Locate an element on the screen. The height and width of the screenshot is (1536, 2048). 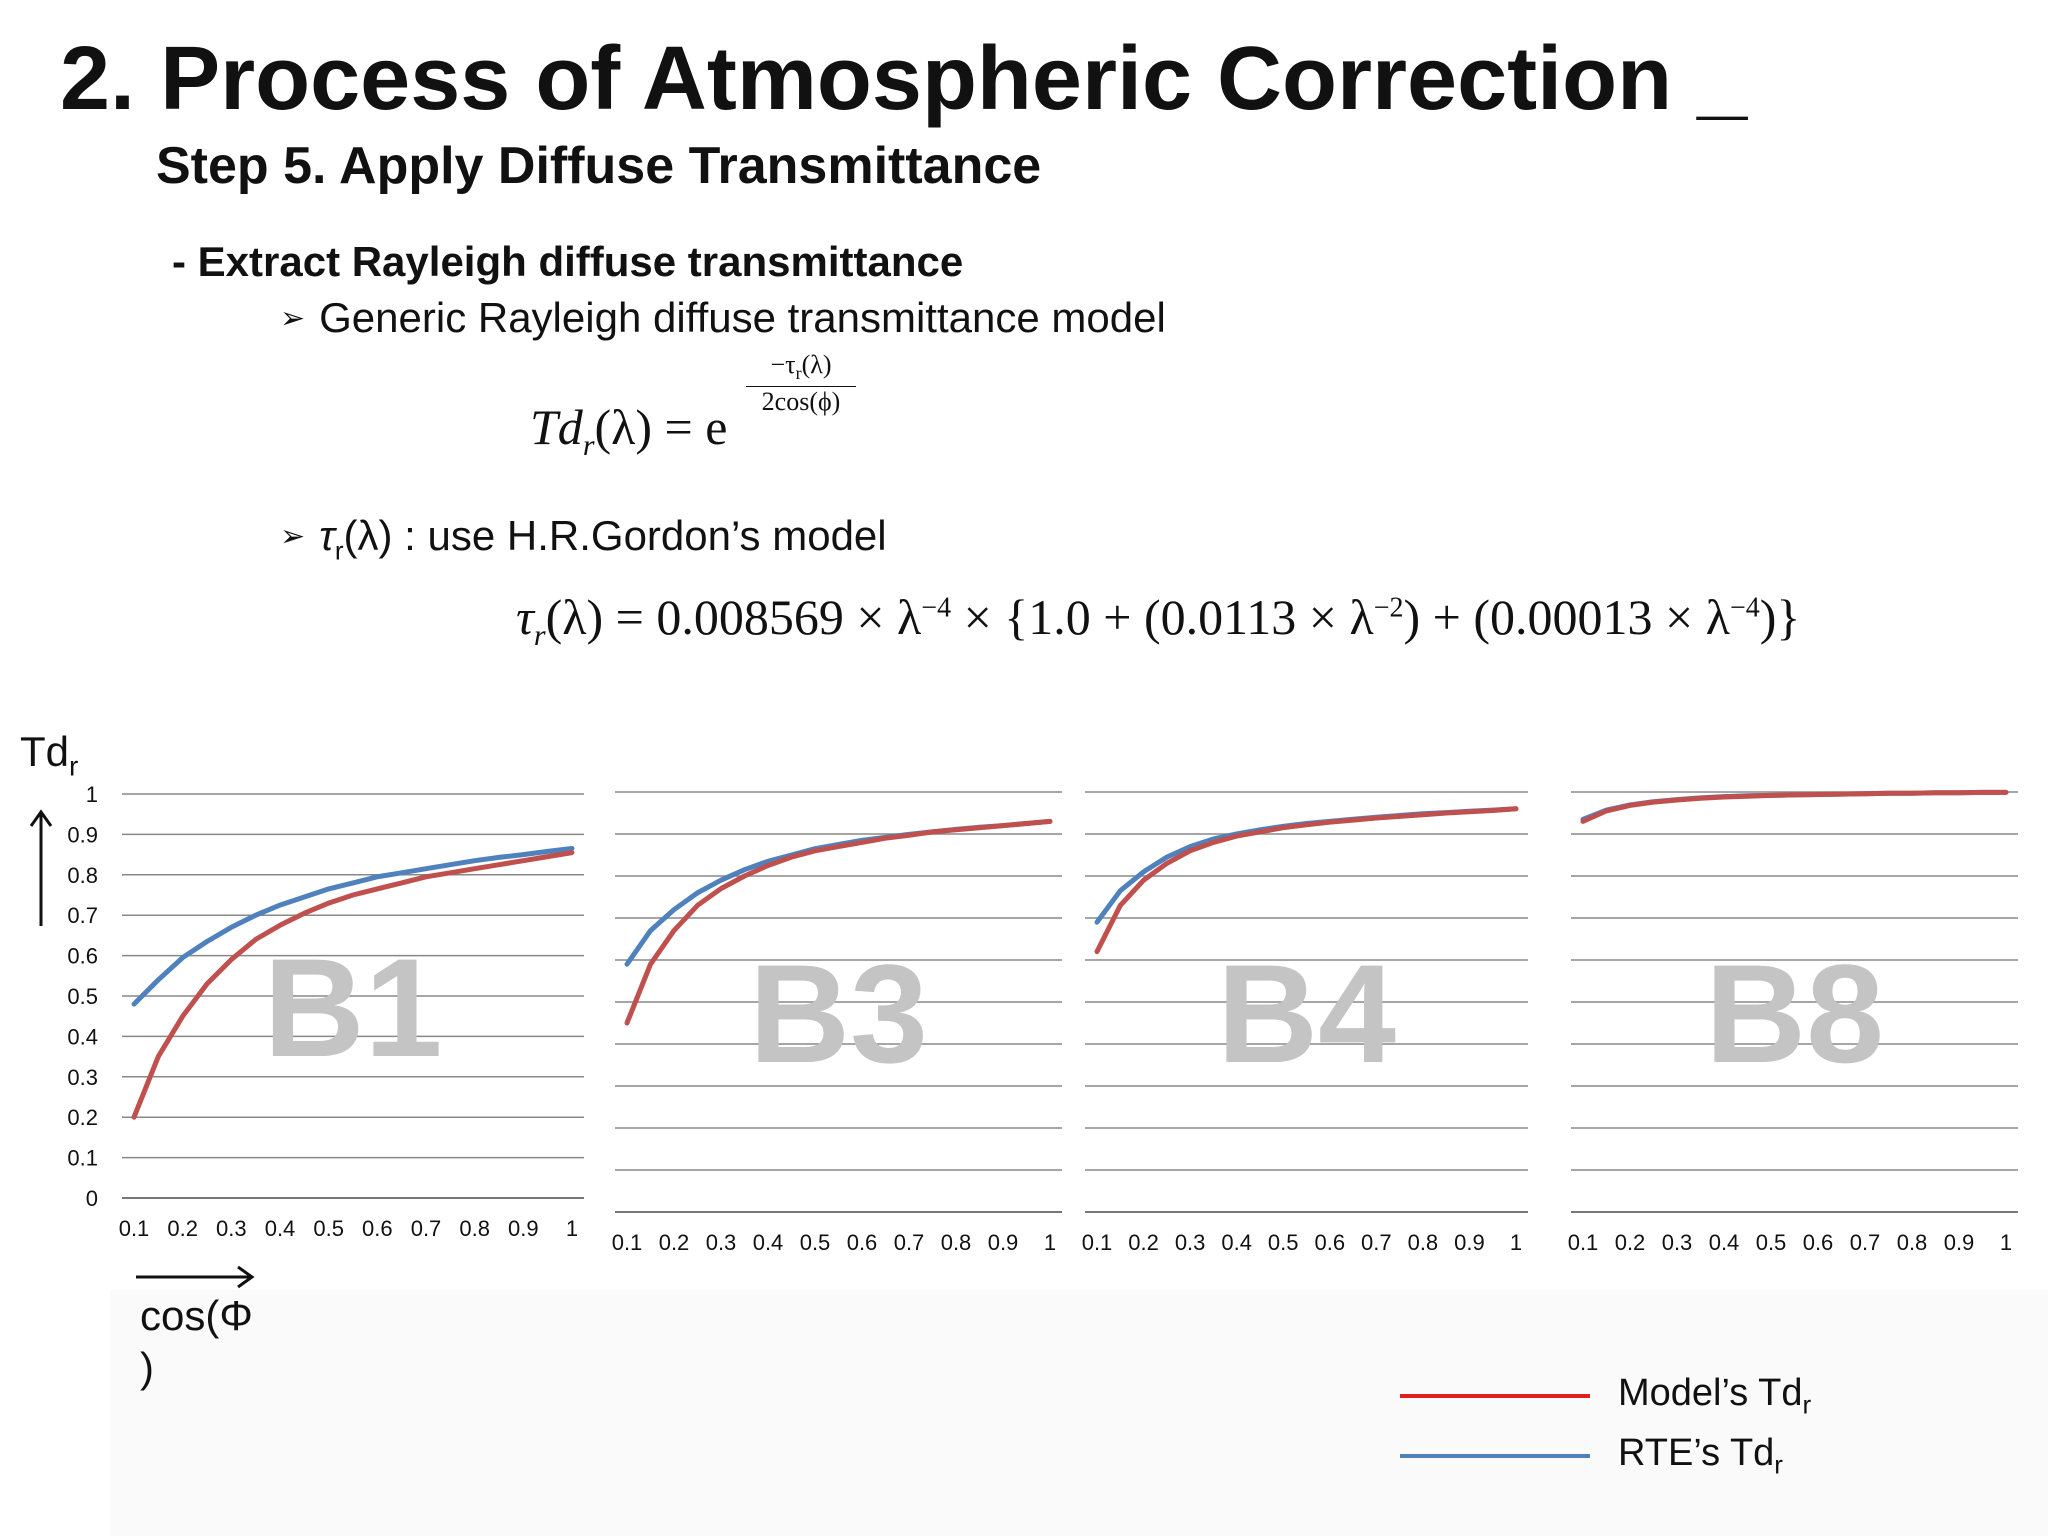
y-tick-label: 0.6 is located at coordinates (82, 956).